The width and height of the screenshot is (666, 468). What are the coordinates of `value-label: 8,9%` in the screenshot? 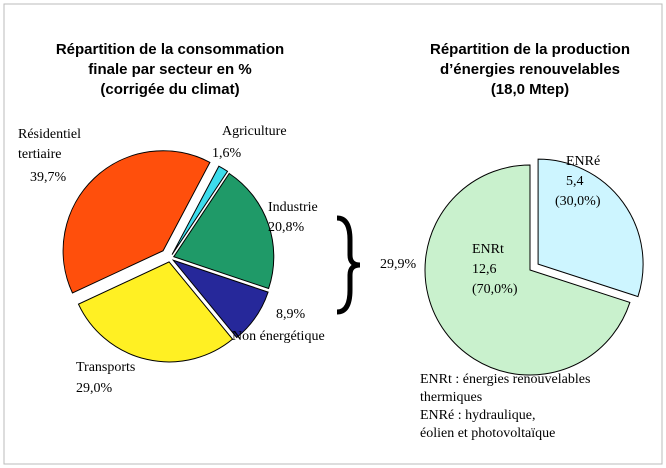 It's located at (291, 314).